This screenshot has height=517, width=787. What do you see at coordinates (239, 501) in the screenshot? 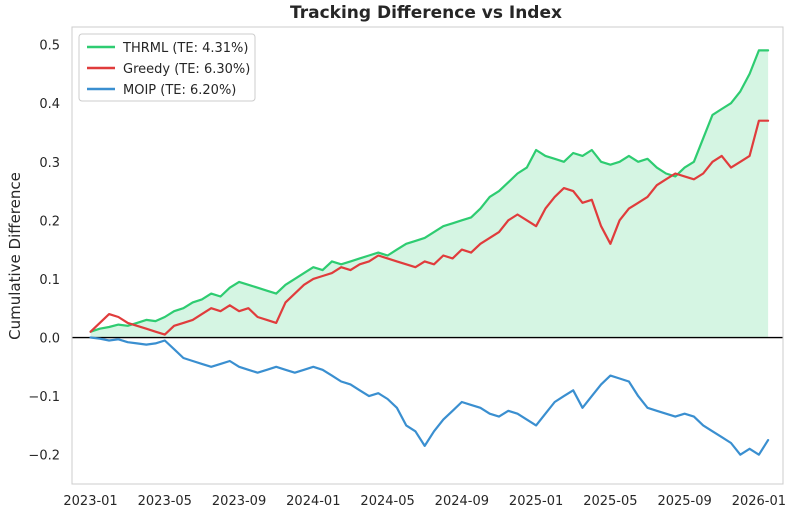
I see `x-tick-label: 2023-09` at bounding box center [239, 501].